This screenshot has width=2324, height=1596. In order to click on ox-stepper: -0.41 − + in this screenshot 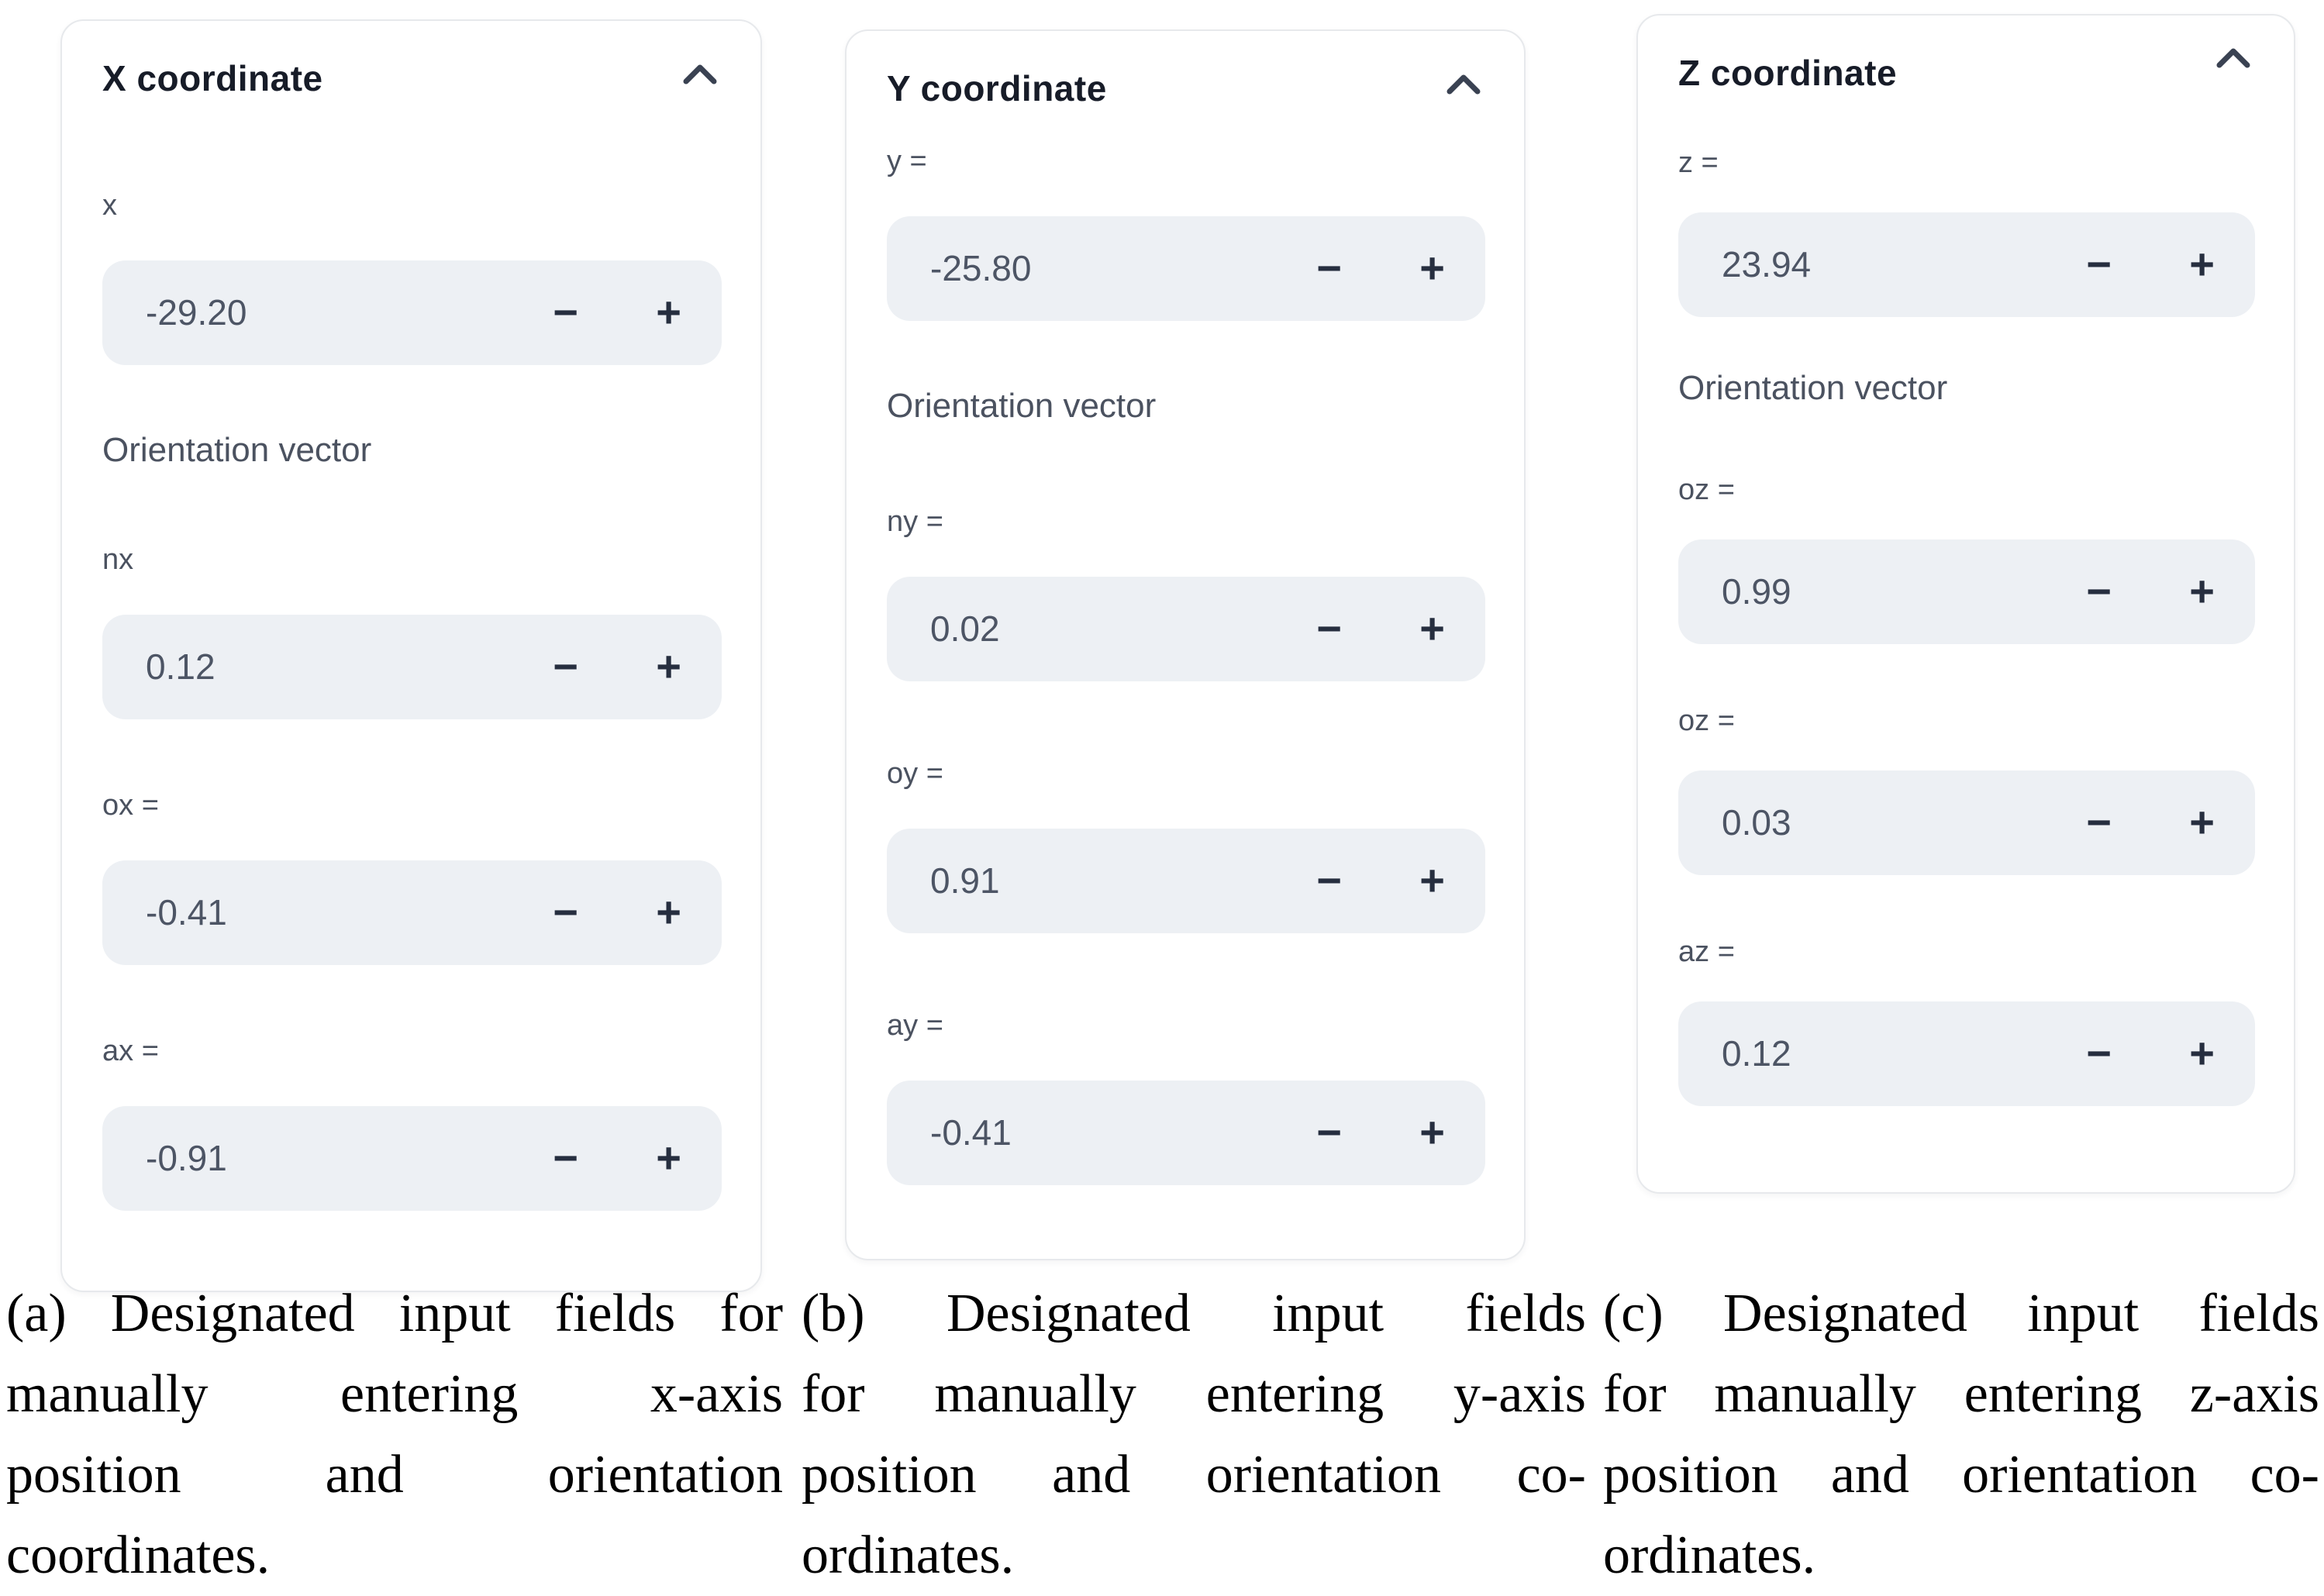, I will do `click(412, 912)`.